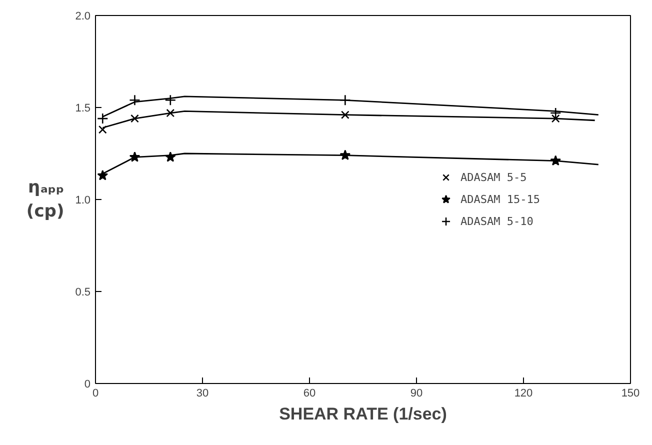 Image resolution: width=652 pixels, height=445 pixels. I want to click on x-tick-label: 0, so click(95, 394).